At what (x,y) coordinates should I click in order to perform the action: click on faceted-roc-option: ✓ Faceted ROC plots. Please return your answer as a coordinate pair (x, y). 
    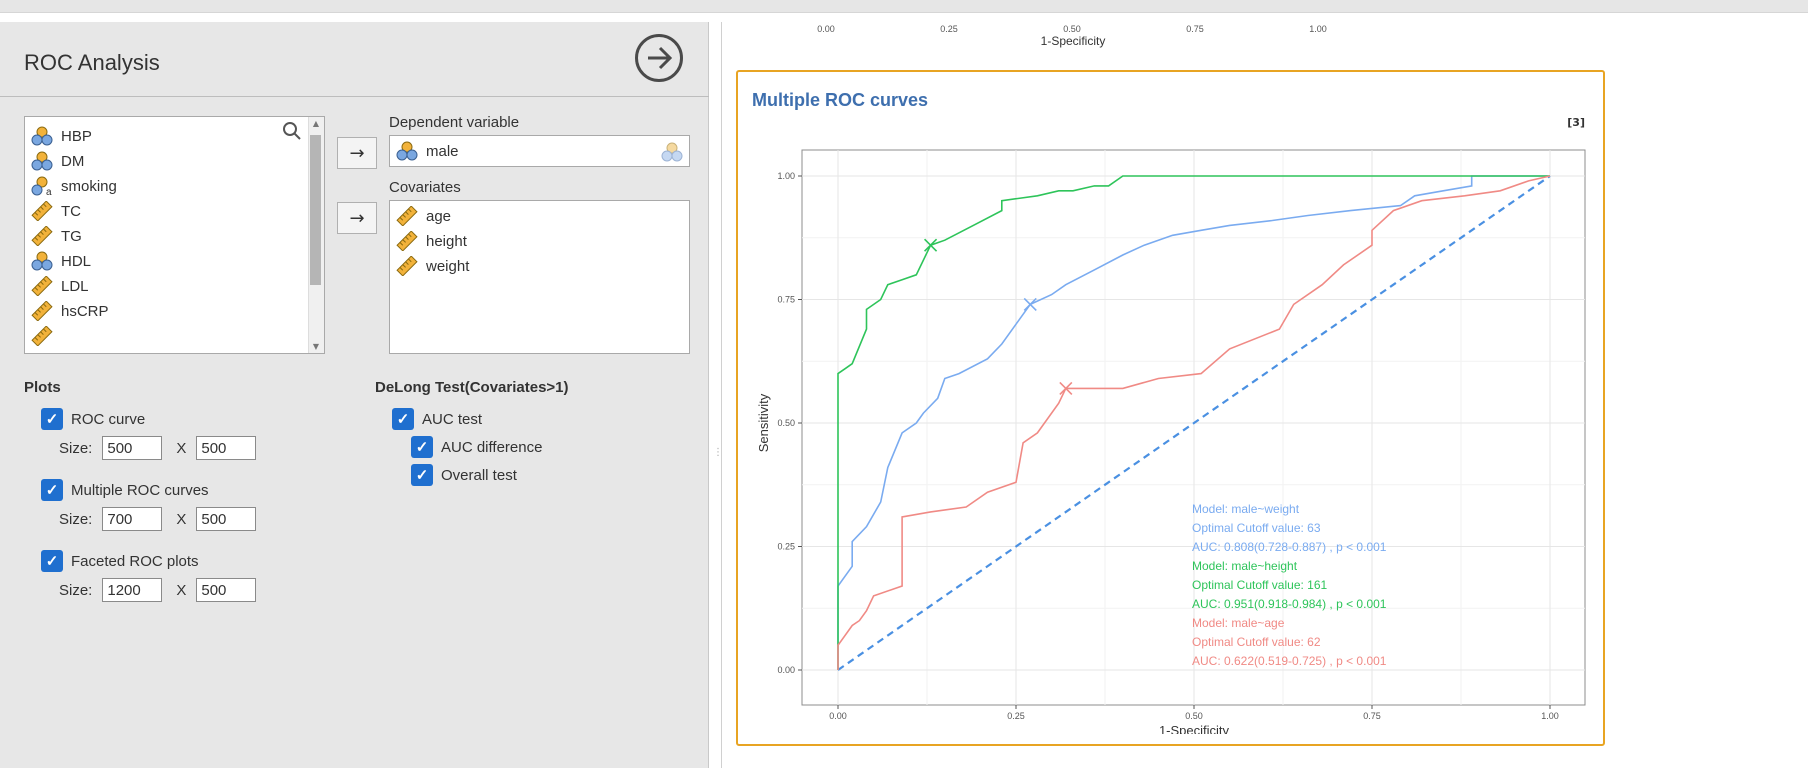
    Looking at the image, I should click on (120, 561).